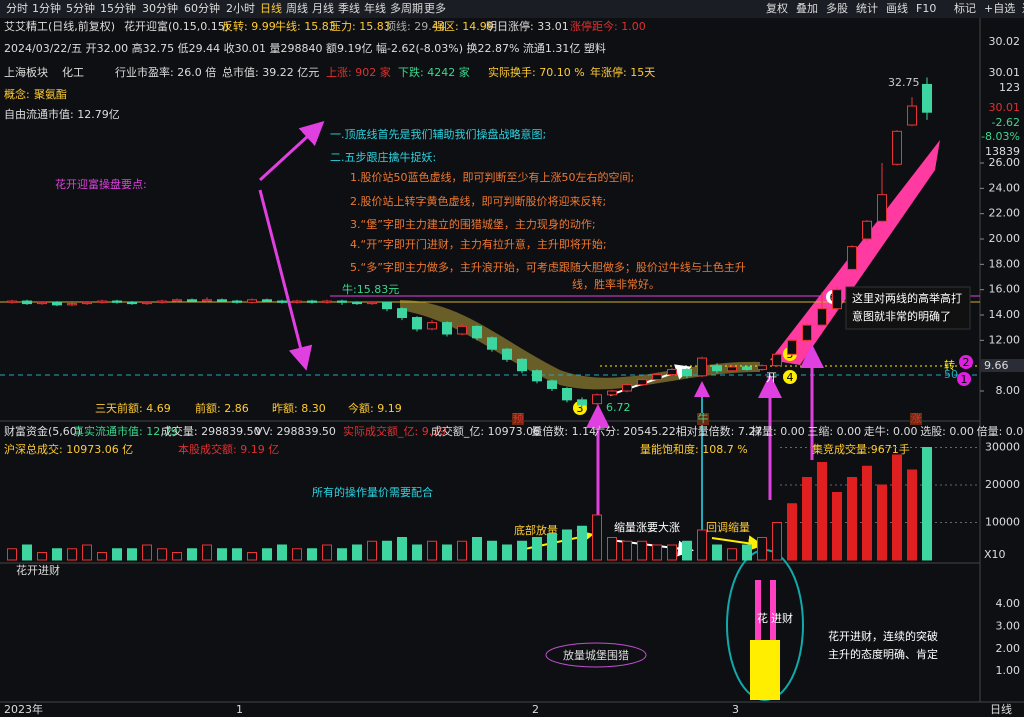 This screenshot has height=717, width=1024. Describe the element at coordinates (358, 72) in the screenshot. I see `info-text: 上涨: 902 家` at that location.